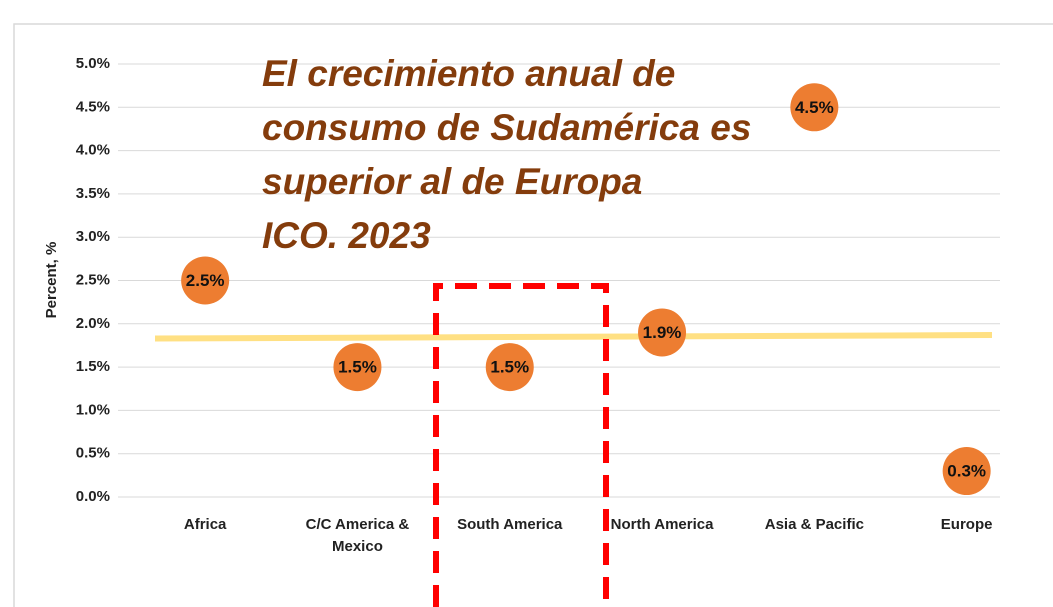 This screenshot has height=607, width=1053. Describe the element at coordinates (357, 535) in the screenshot. I see `x-tick-label: C/C America & Mexico` at that location.